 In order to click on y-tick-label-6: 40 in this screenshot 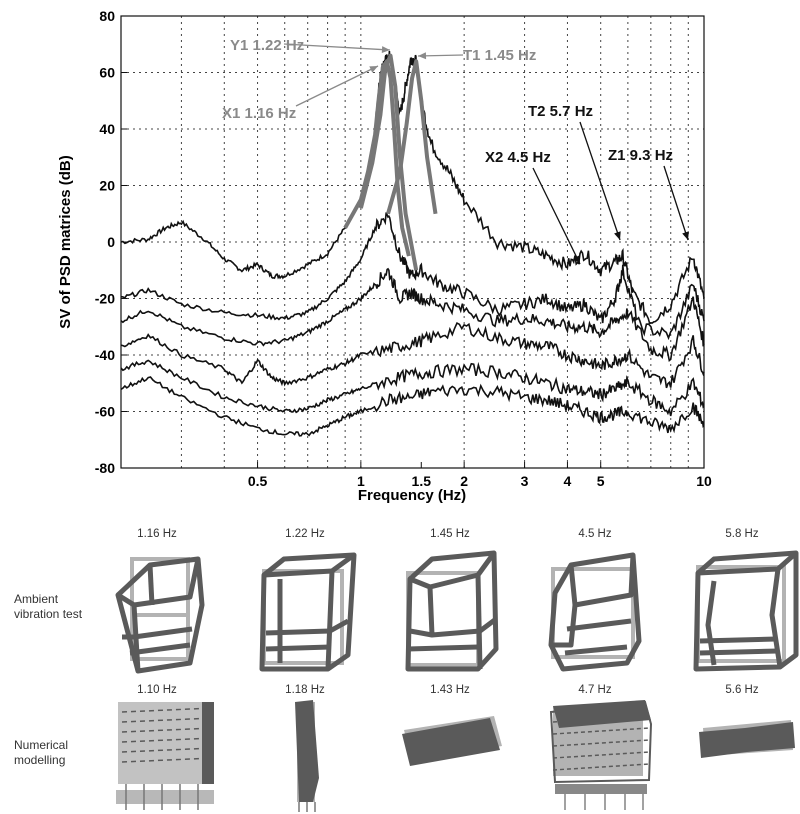, I will do `click(107, 129)`.